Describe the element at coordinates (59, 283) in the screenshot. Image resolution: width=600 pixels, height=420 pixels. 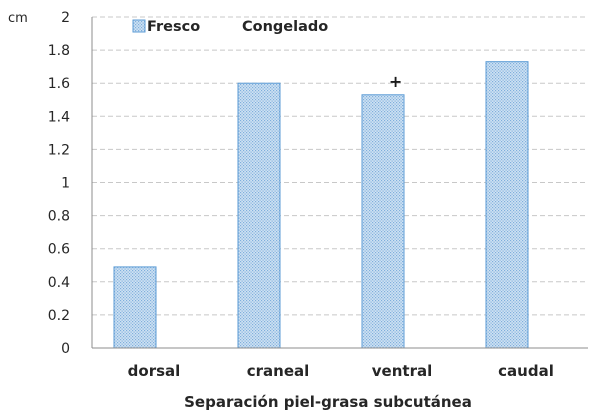
I see `y-tick-label: 0.4` at that location.